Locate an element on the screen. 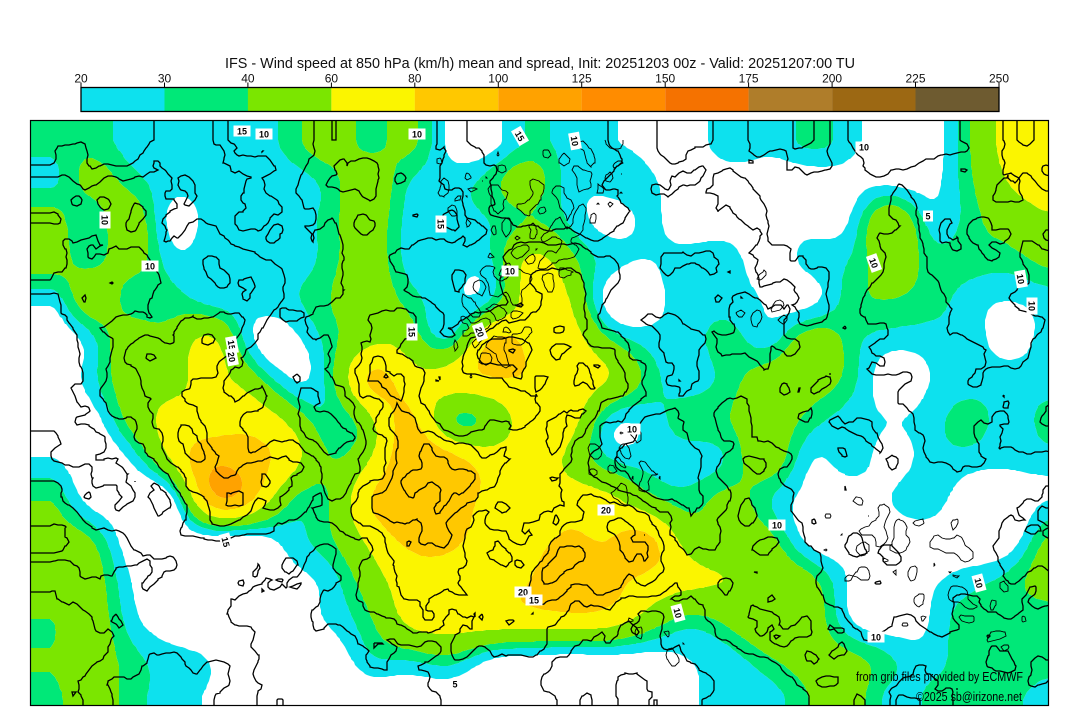 Image resolution: width=1080 pixels, height=718 pixels. svg-text: 100 is located at coordinates (498, 79).